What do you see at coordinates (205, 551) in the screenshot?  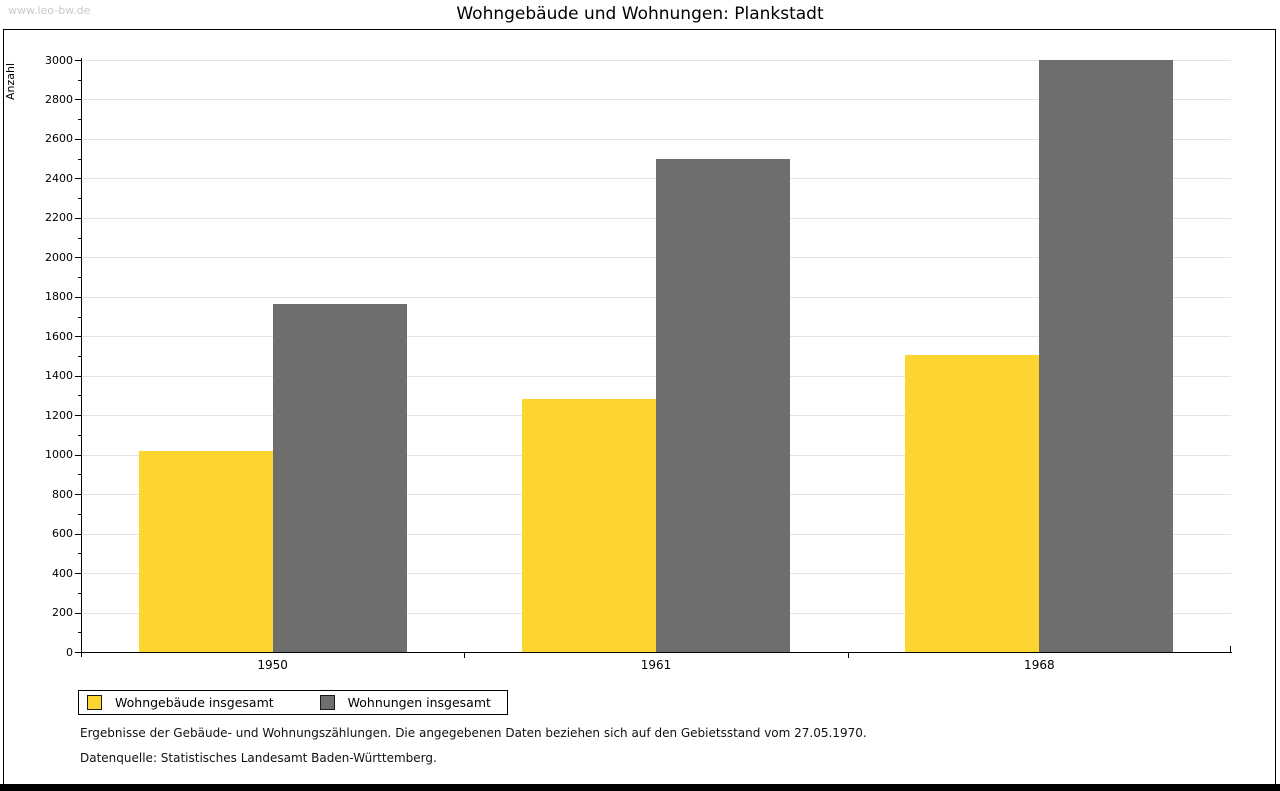 I see `bar-wohngebaeude-1950` at bounding box center [205, 551].